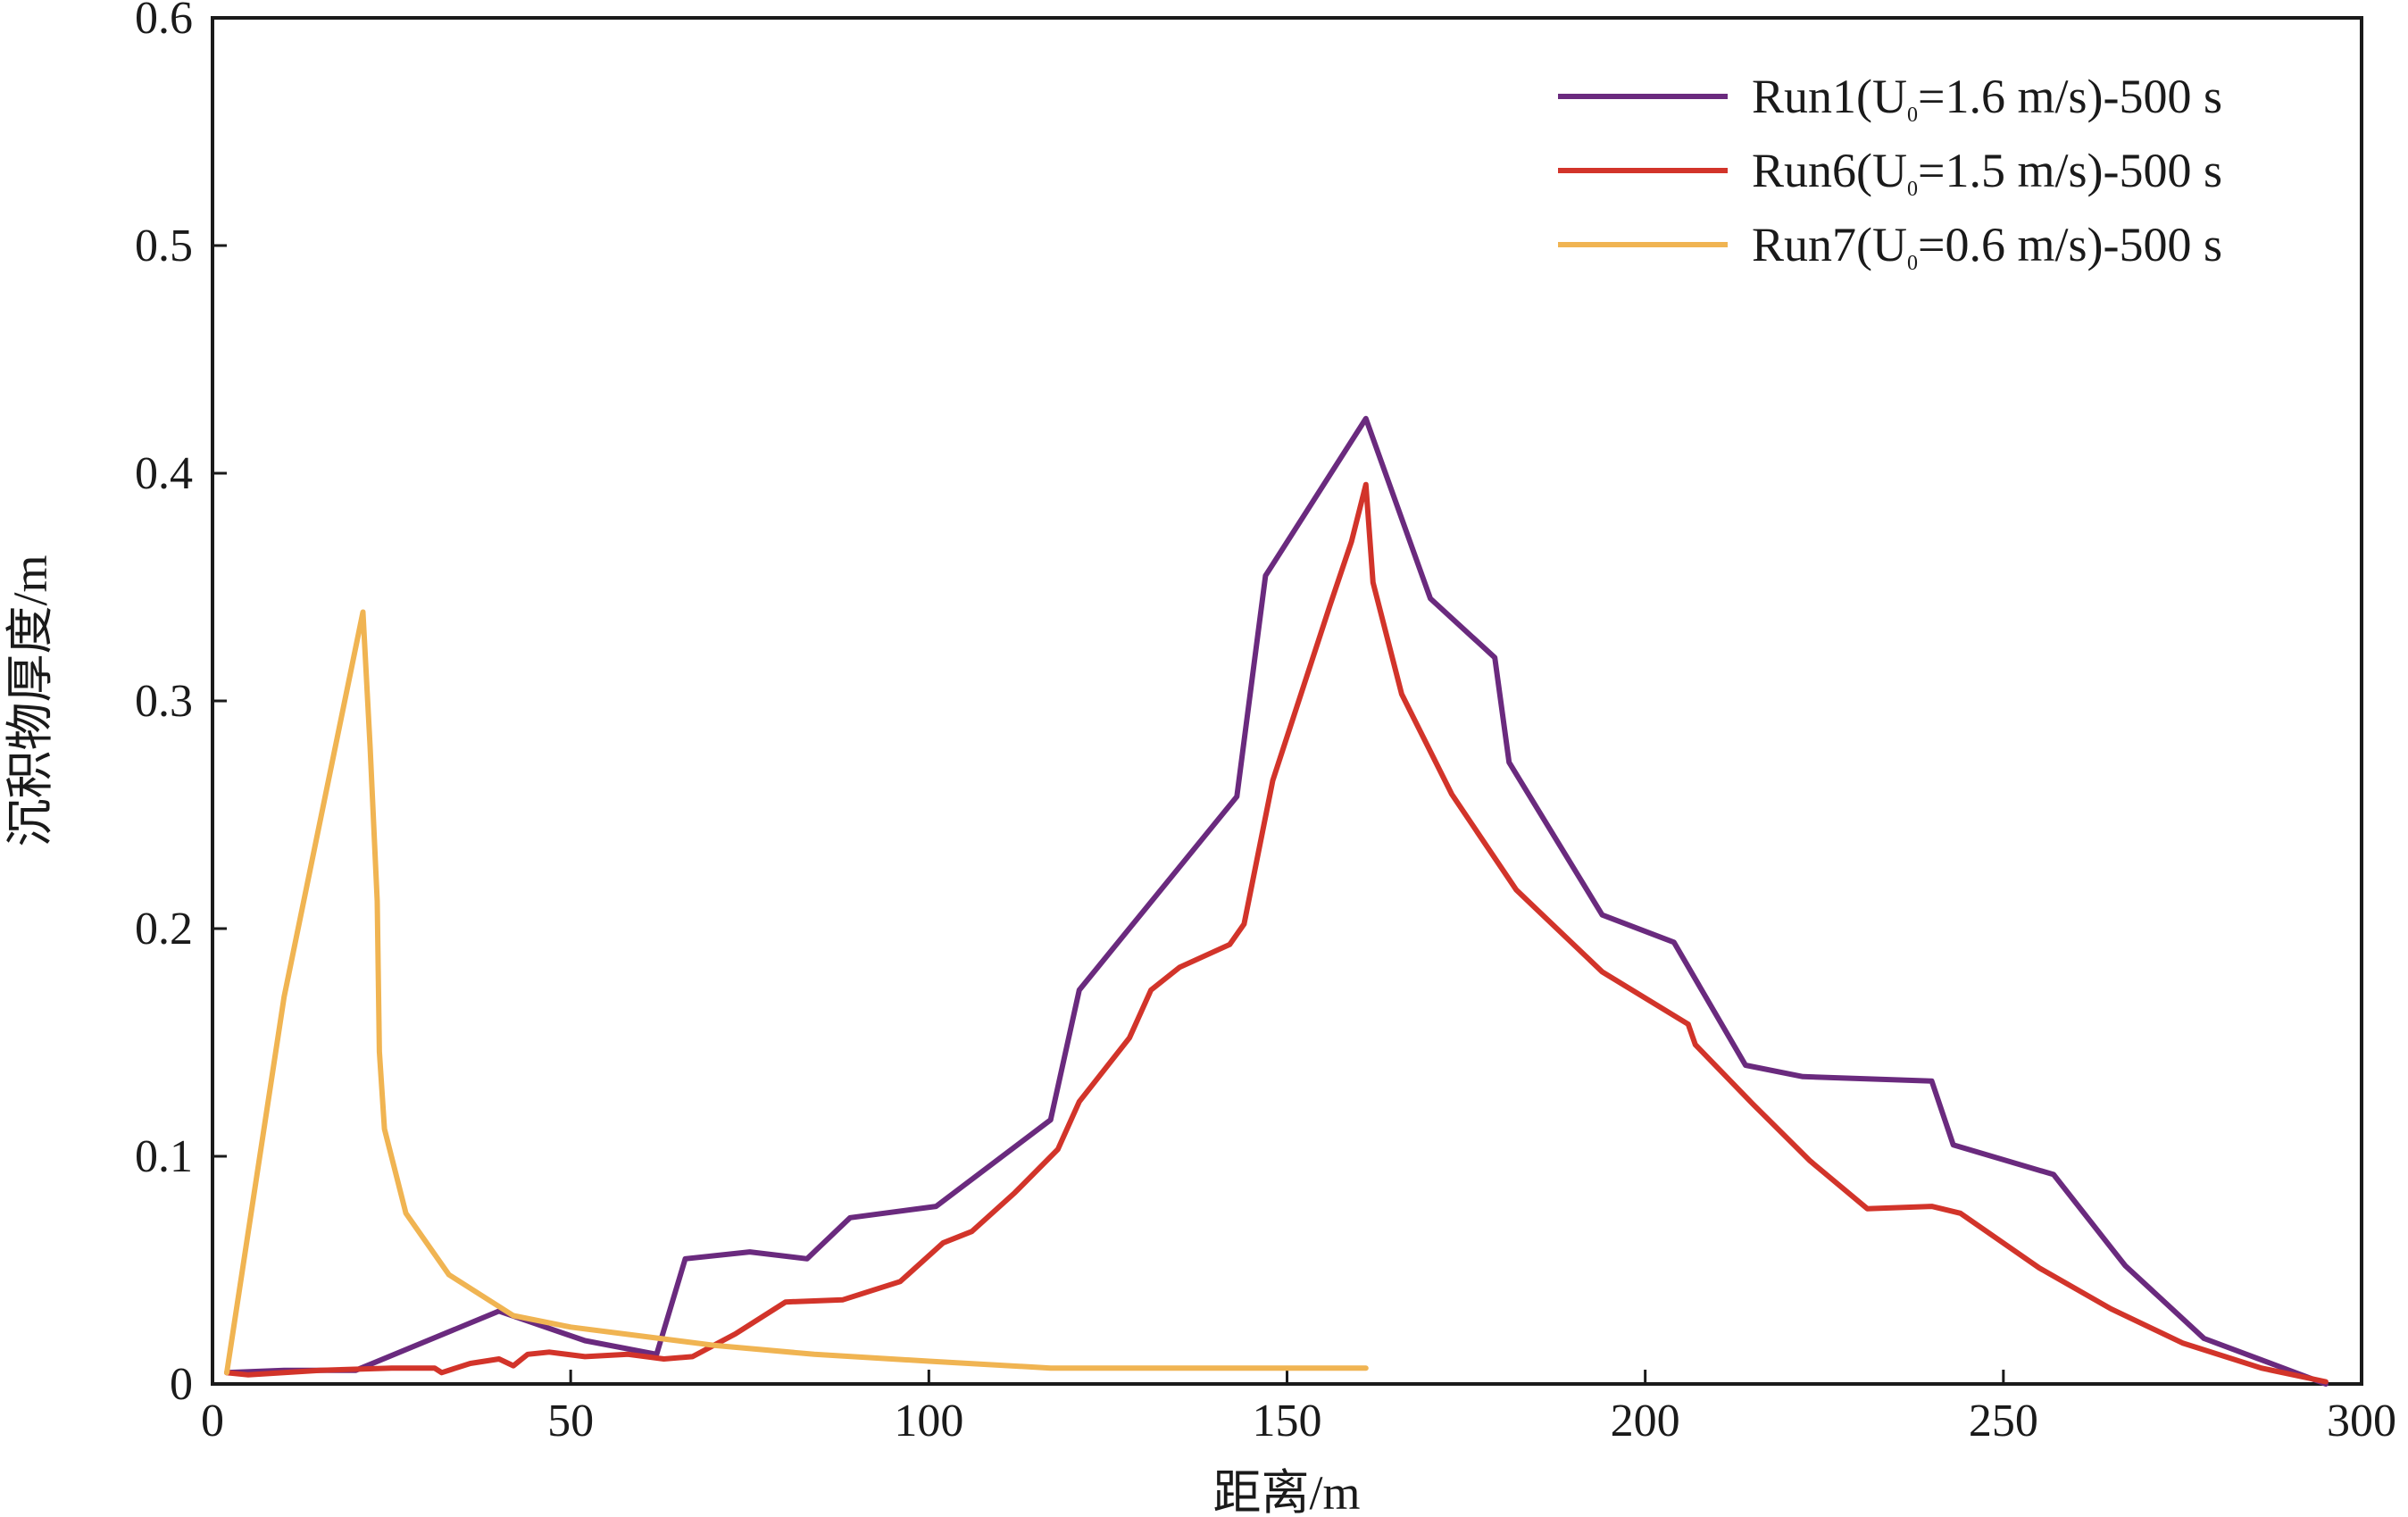 This screenshot has height=1517, width=2408. I want to click on y-tick-label: 0.2, so click(164, 929).